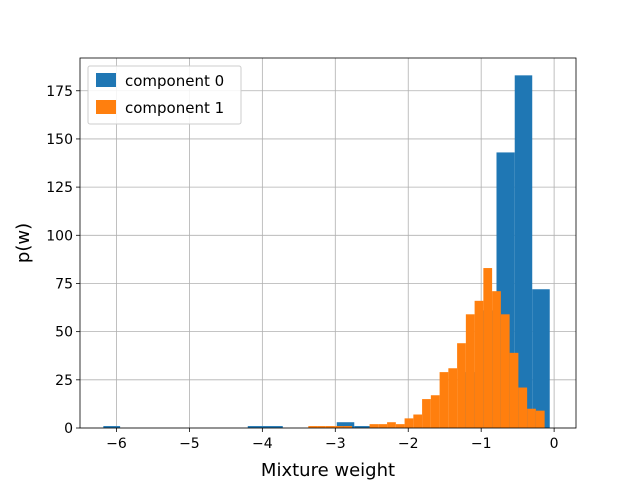 The image size is (640, 480). What do you see at coordinates (408, 444) in the screenshot?
I see `x-tick-label: −2` at bounding box center [408, 444].